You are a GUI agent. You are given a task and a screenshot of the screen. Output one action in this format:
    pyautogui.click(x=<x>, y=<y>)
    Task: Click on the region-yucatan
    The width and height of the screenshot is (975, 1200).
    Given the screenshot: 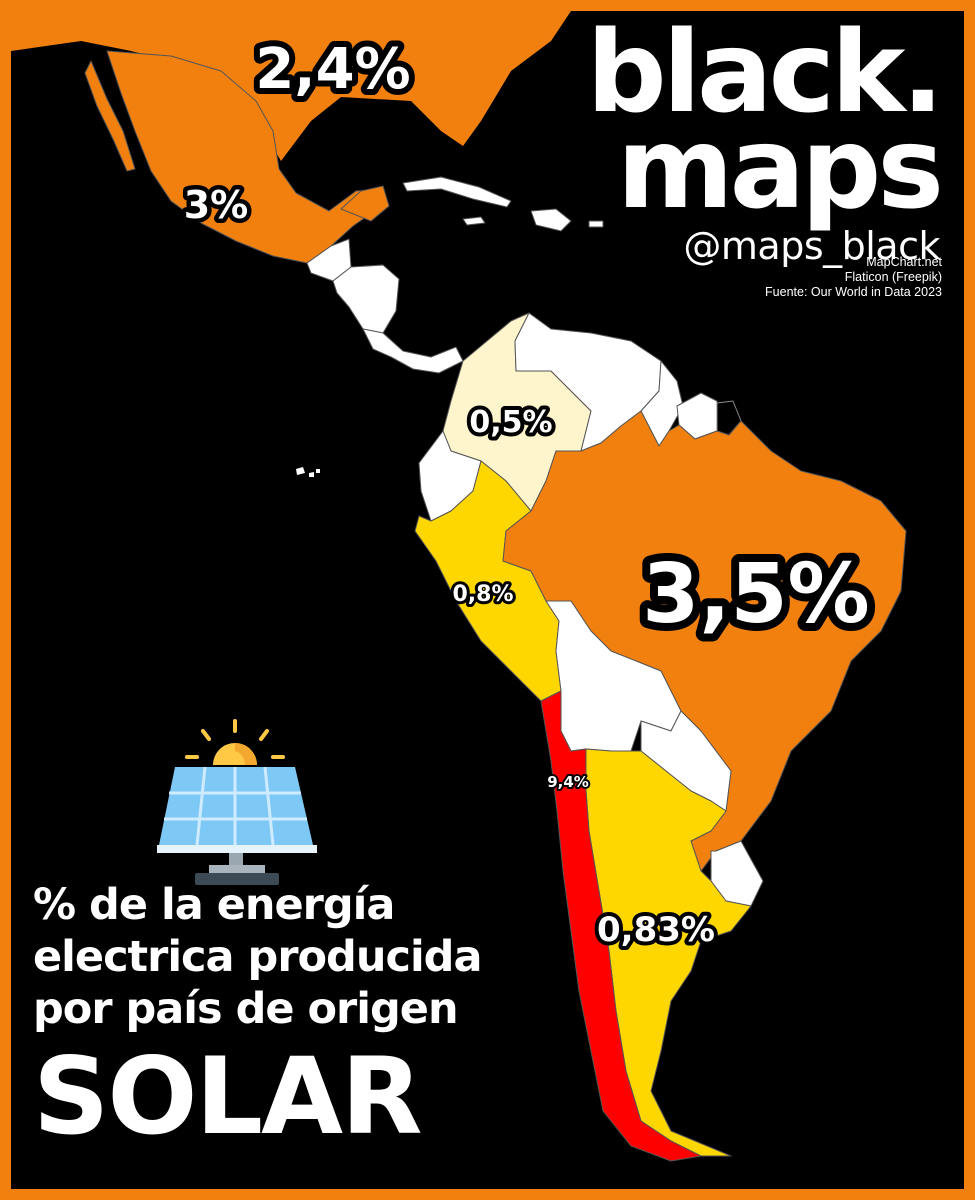 What is the action you would take?
    pyautogui.click(x=365, y=203)
    